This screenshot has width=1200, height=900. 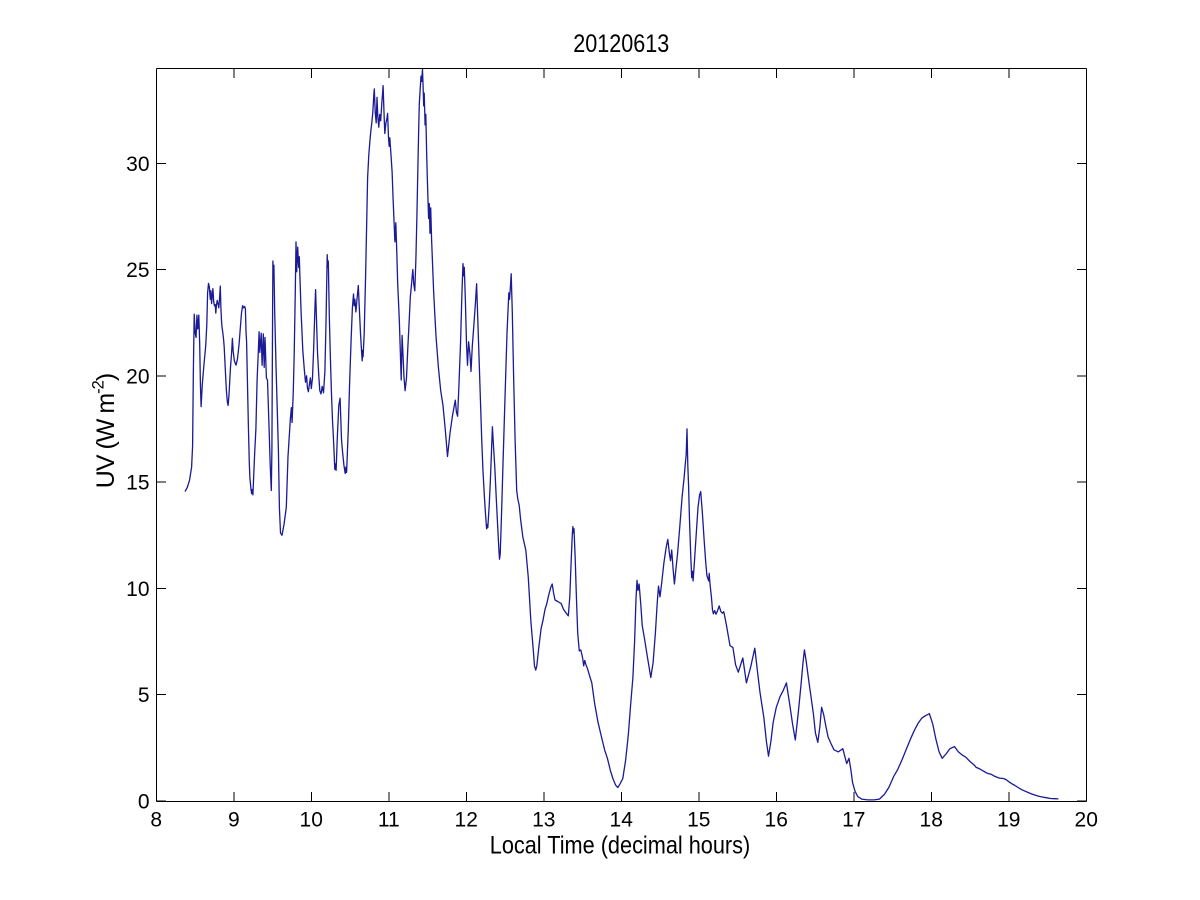 What do you see at coordinates (621, 44) in the screenshot?
I see `svg-text: 20120613` at bounding box center [621, 44].